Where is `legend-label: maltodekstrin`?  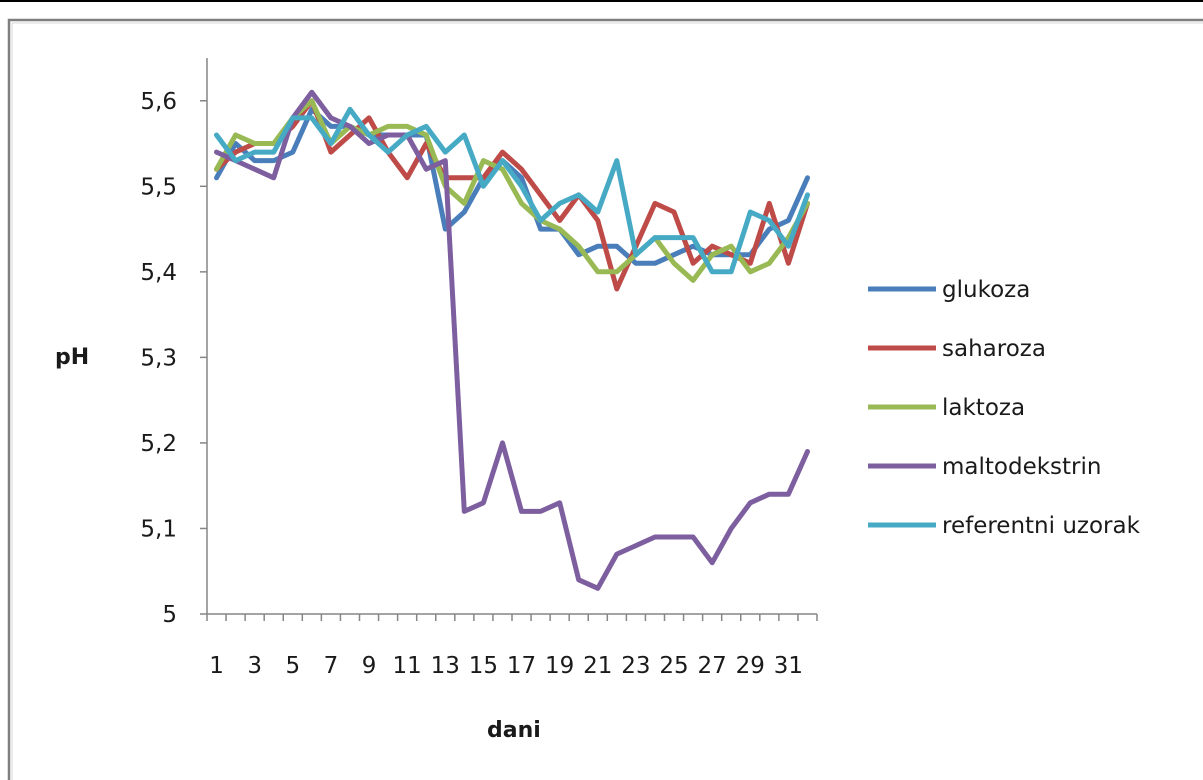
legend-label: maltodekstrin is located at coordinates (1021, 467).